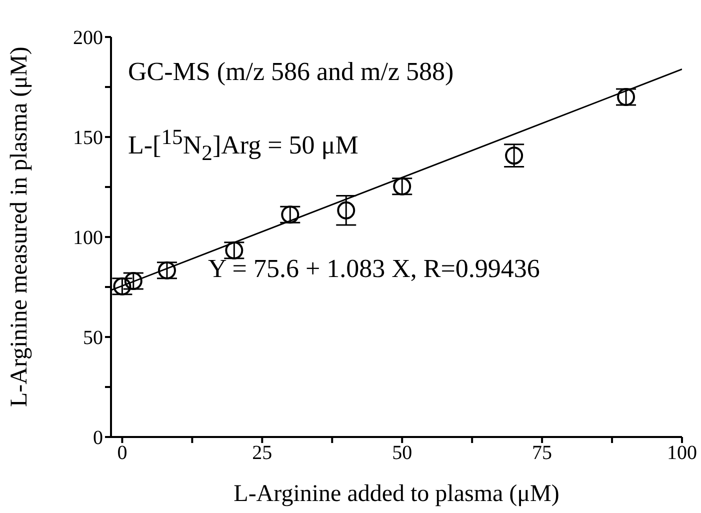 The height and width of the screenshot is (513, 701). What do you see at coordinates (19, 226) in the screenshot?
I see `y-axis-title: L-Arginine measured in plasma (μM)` at bounding box center [19, 226].